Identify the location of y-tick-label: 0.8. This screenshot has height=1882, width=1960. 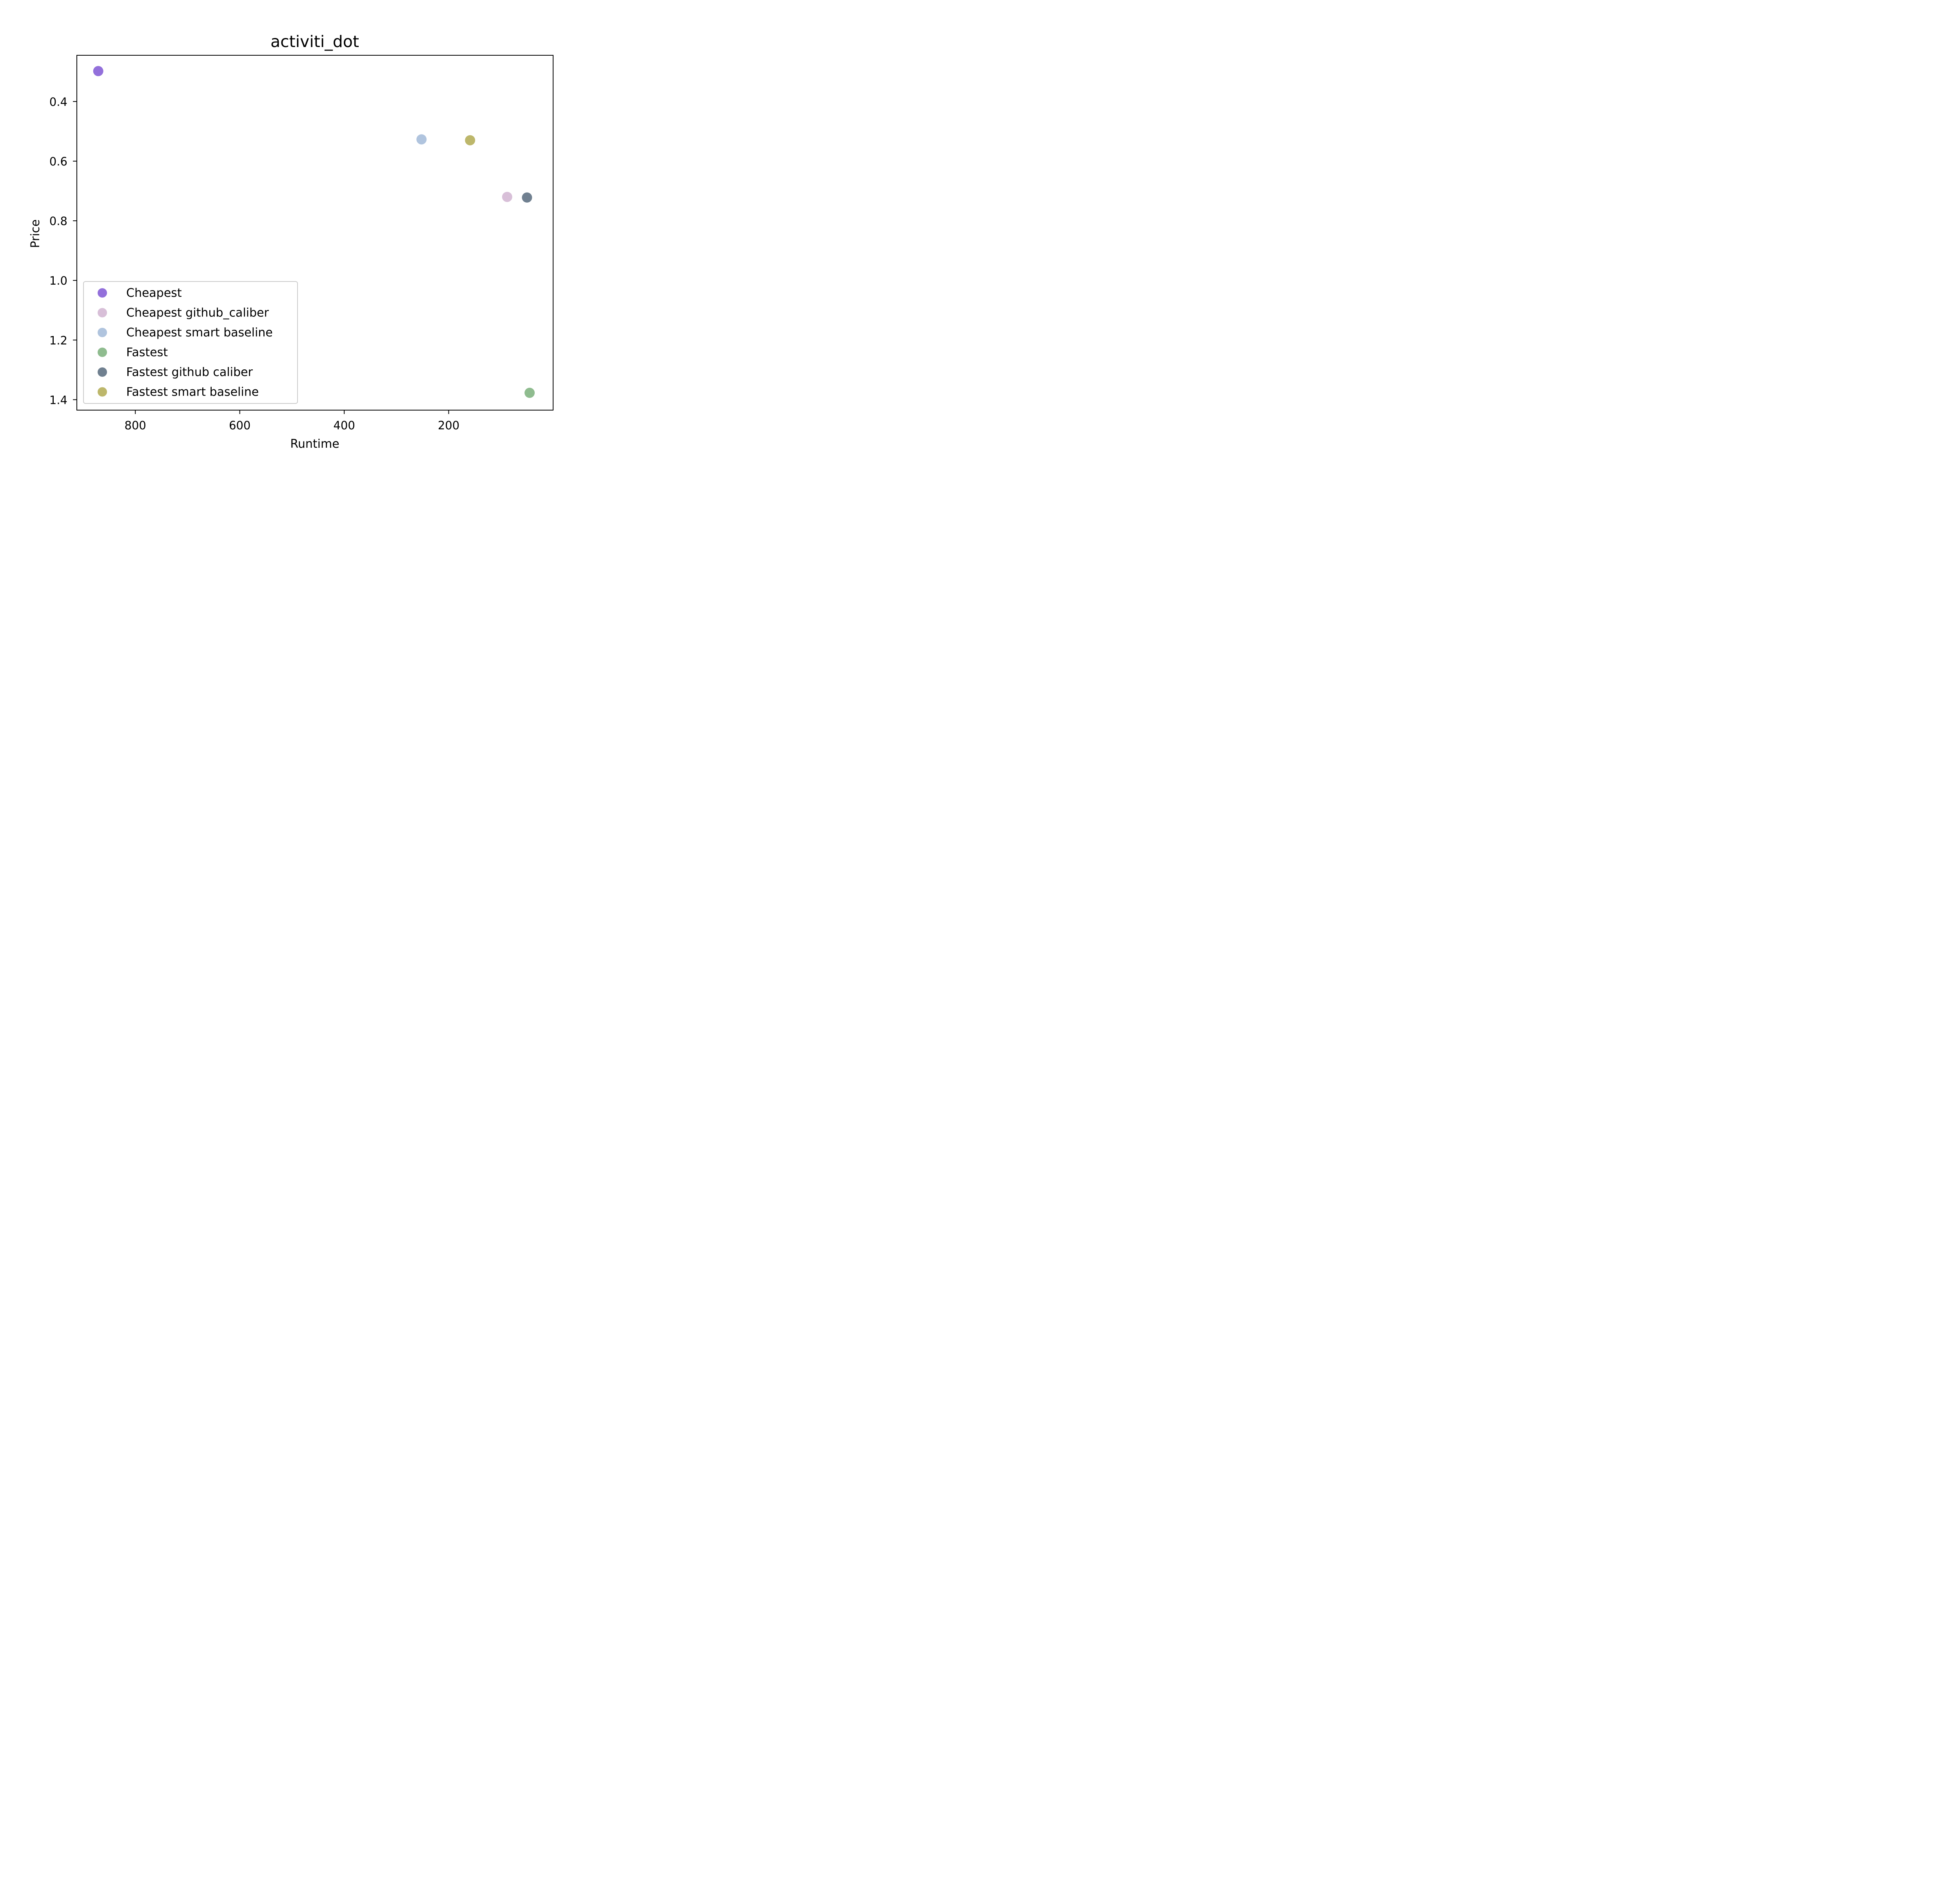
(58, 221).